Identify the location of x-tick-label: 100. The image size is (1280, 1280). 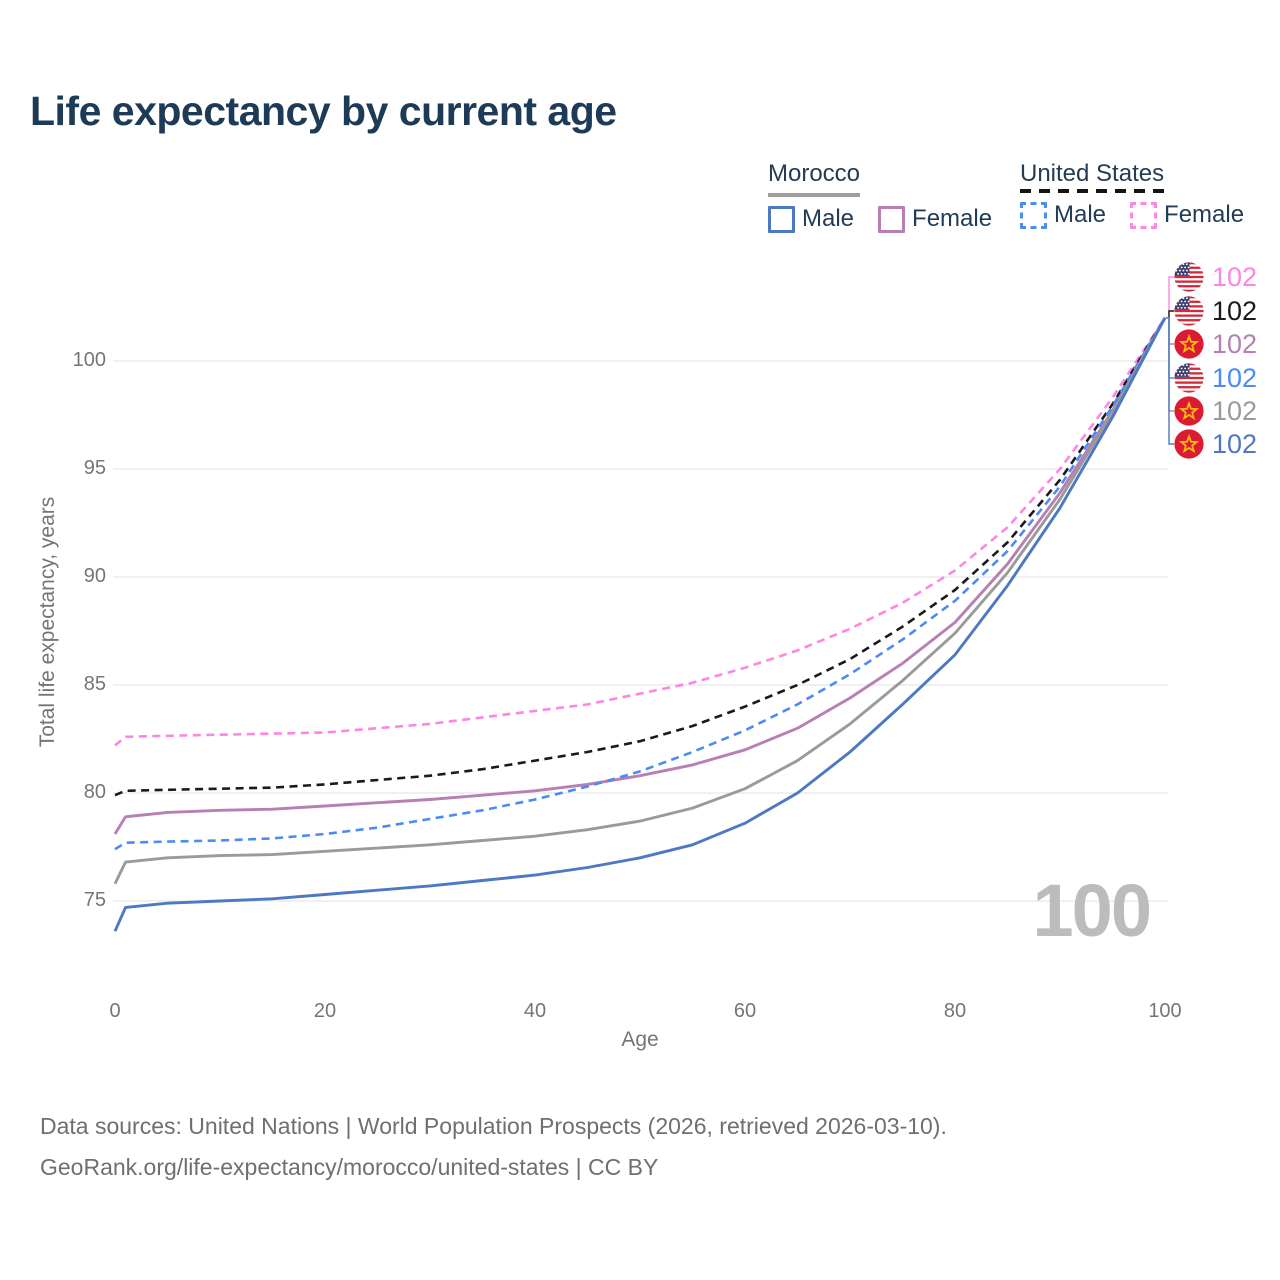
(1165, 1011).